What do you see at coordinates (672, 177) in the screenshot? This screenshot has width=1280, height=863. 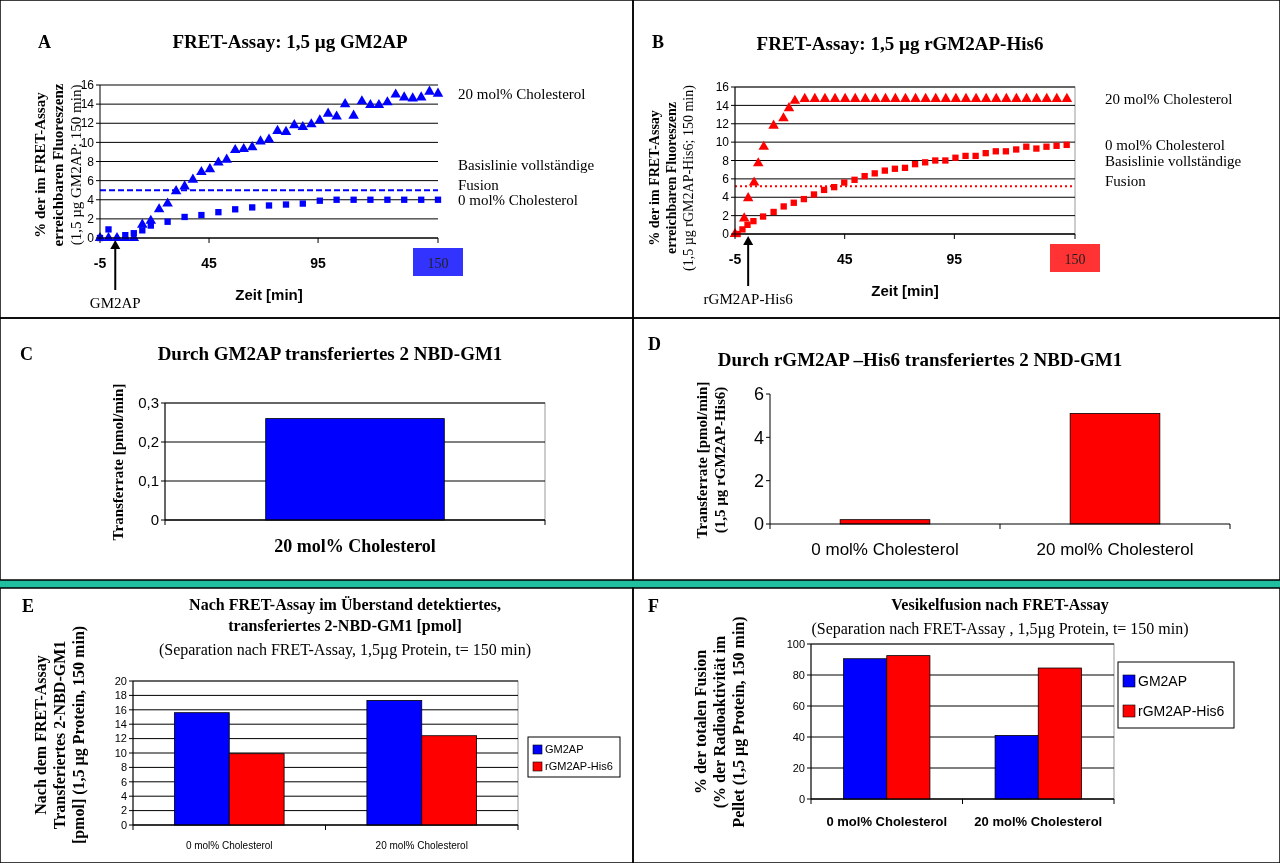 I see `y-axis-title: % der im FRET-Assay erreichbaren Fluoreszenz (1,5 µg rGM2AP-His6; 150 min)` at bounding box center [672, 177].